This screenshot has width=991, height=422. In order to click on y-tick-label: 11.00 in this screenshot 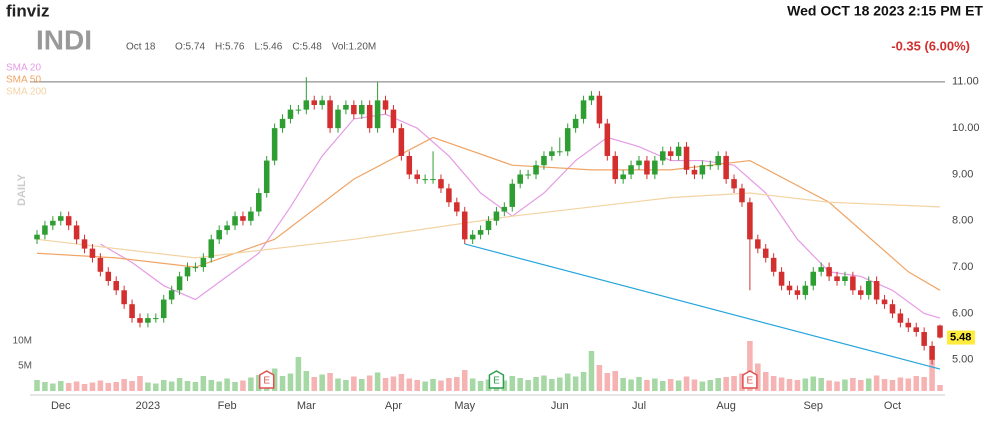, I will do `click(965, 82)`.